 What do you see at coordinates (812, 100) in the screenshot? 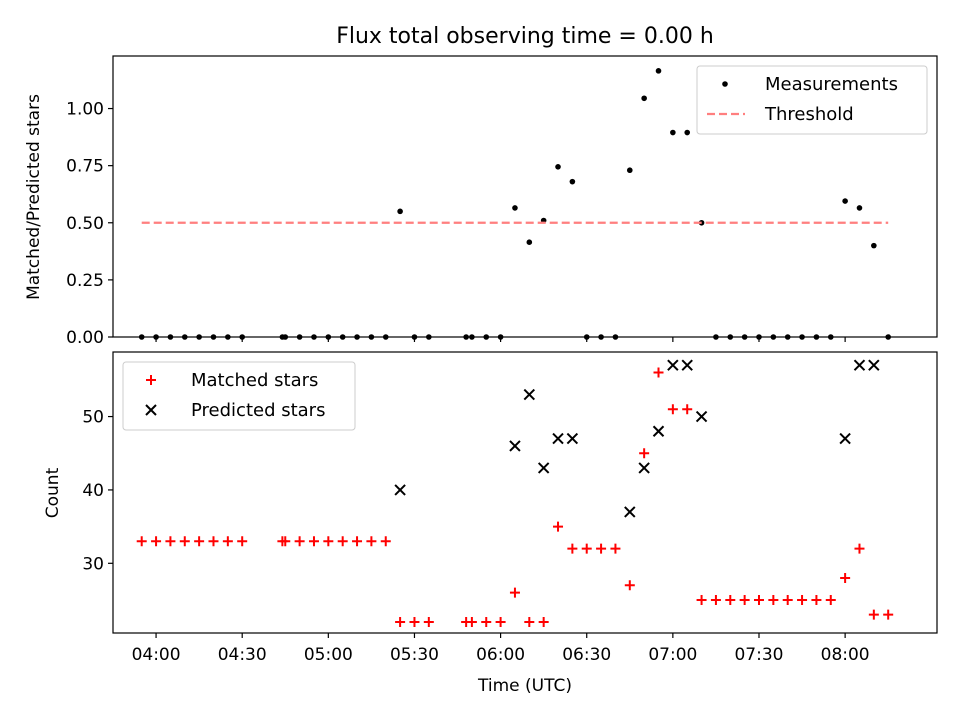
I see `legend: Measurements Threshold` at bounding box center [812, 100].